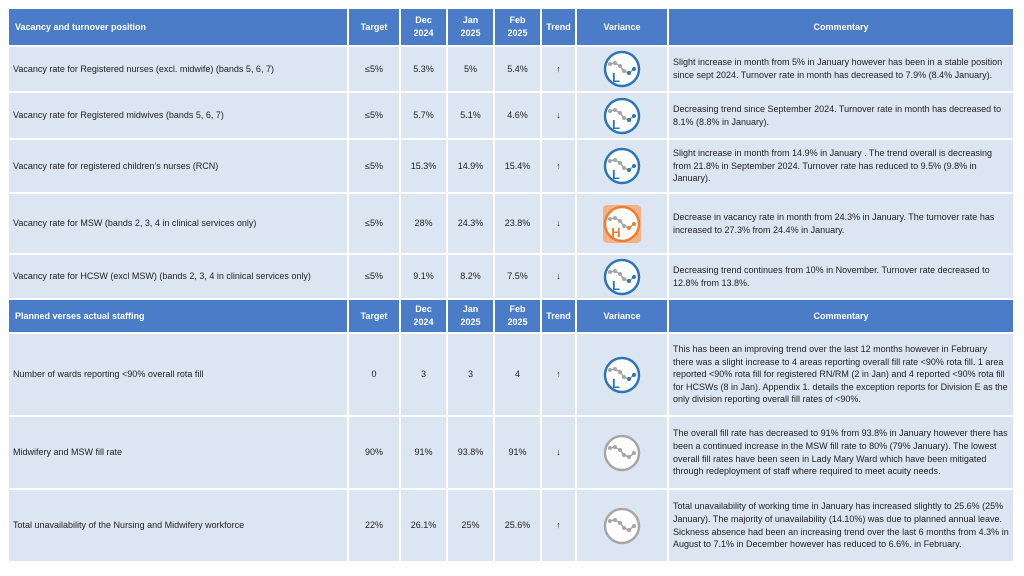  What do you see at coordinates (517, 27) in the screenshot?
I see `header-cell: Feb 2025` at bounding box center [517, 27].